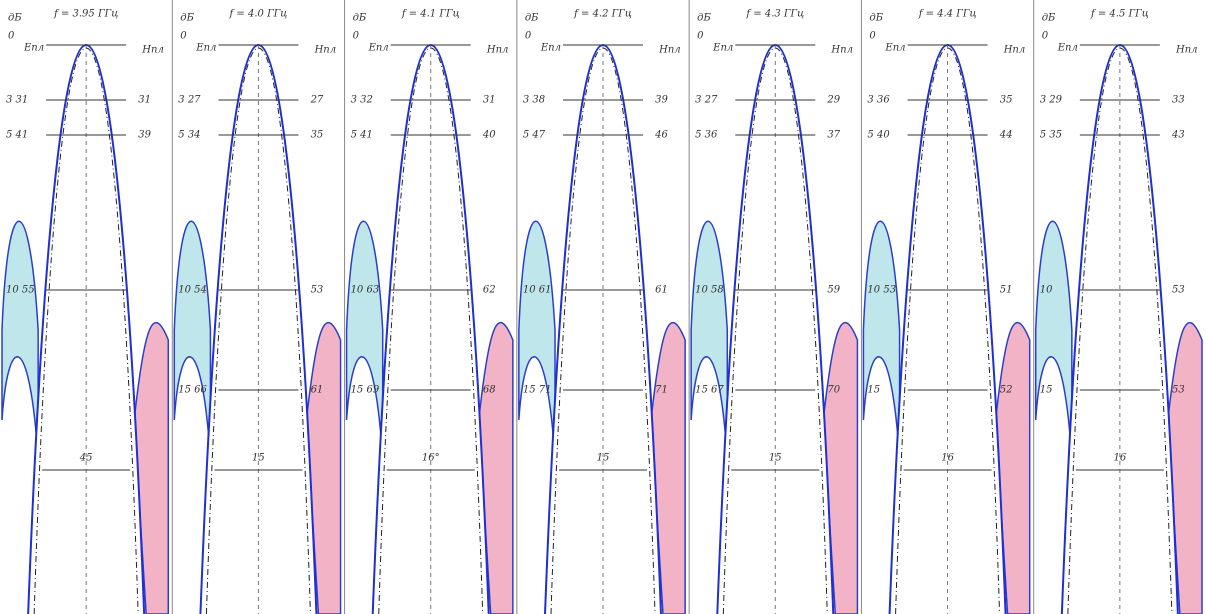  Describe the element at coordinates (534, 100) in the screenshot. I see `level-e: 3 38` at that location.